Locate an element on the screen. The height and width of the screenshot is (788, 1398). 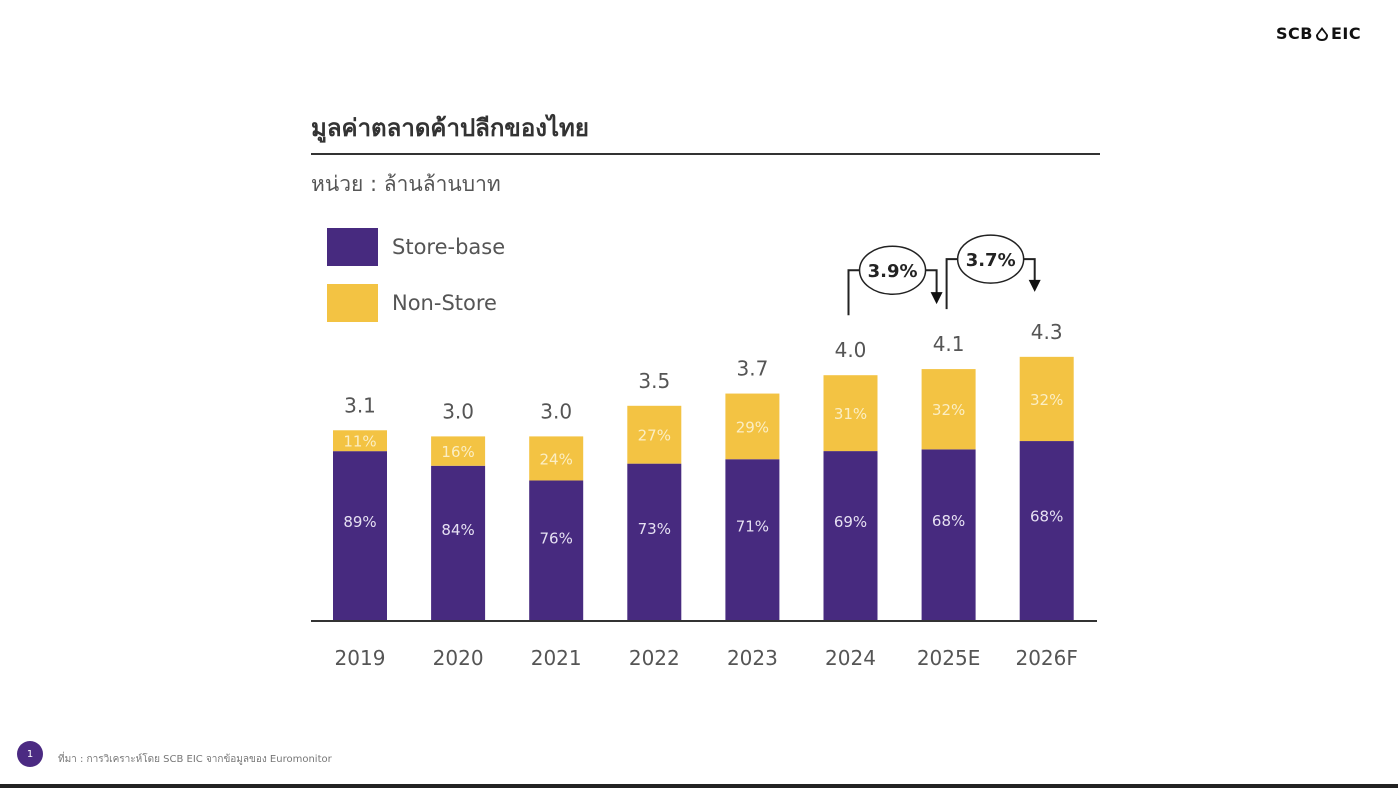
bar-non-store-2022 is located at coordinates (654, 434).